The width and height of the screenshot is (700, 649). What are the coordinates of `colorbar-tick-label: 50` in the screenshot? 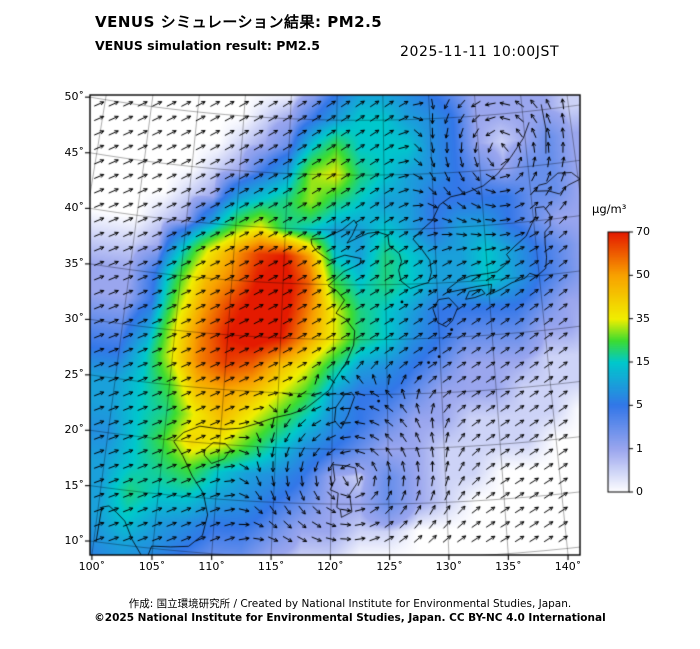 It's located at (643, 275).